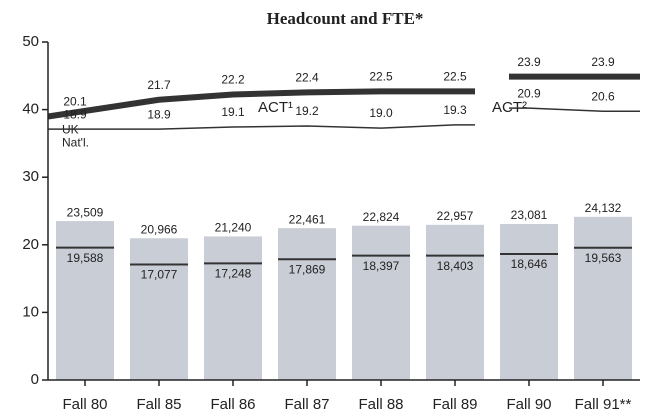 Image resolution: width=645 pixels, height=416 pixels. Describe the element at coordinates (275, 107) in the screenshot. I see `annotation: ACT¹` at that location.